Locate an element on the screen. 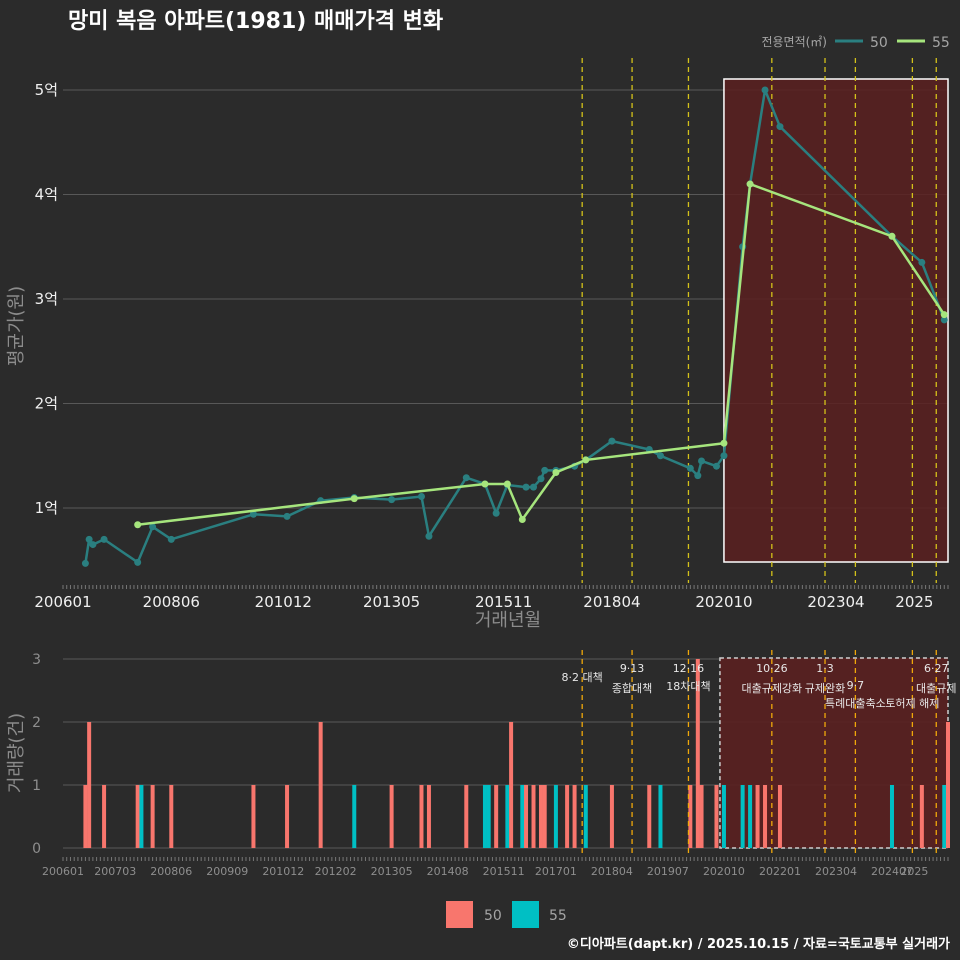 This screenshot has height=960, width=960. top-y-tick-label: 3억 is located at coordinates (46, 299).